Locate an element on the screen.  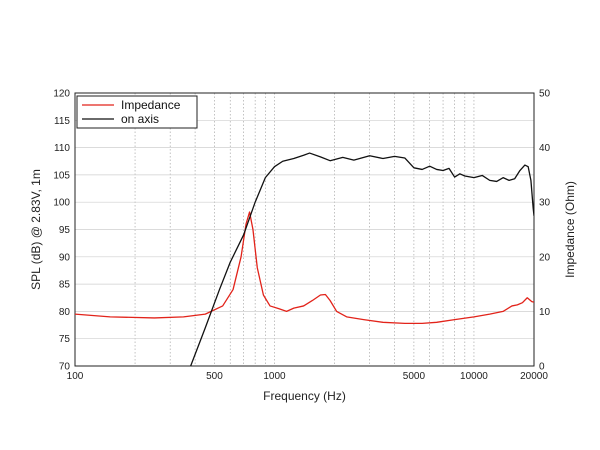
y-tick-label: 100 is located at coordinates (61, 203).